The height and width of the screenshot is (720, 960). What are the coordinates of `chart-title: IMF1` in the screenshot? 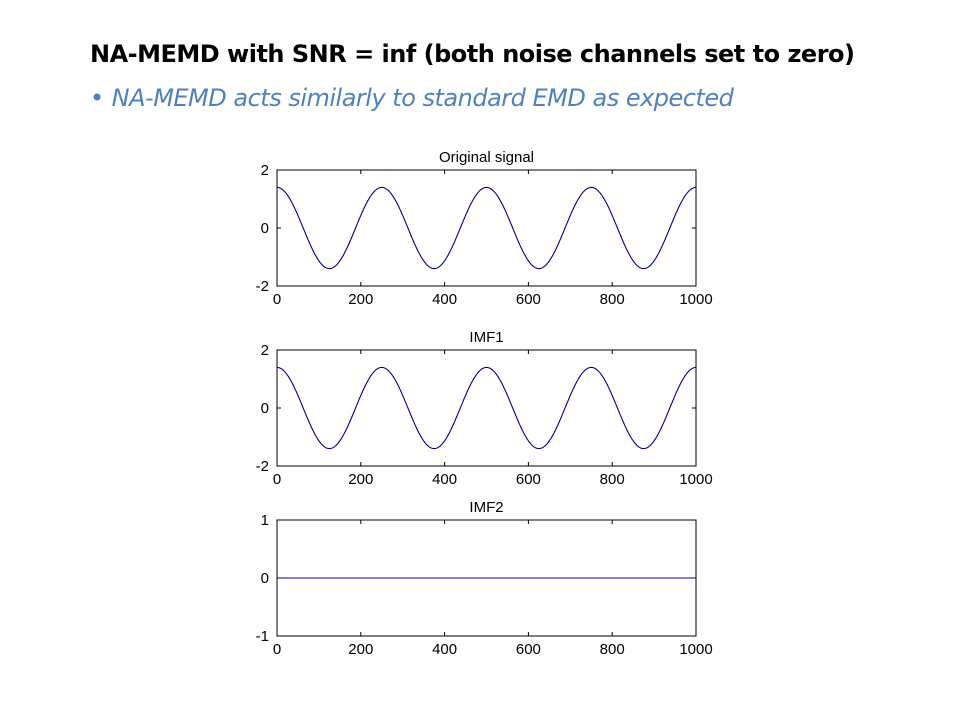 It's located at (486, 337).